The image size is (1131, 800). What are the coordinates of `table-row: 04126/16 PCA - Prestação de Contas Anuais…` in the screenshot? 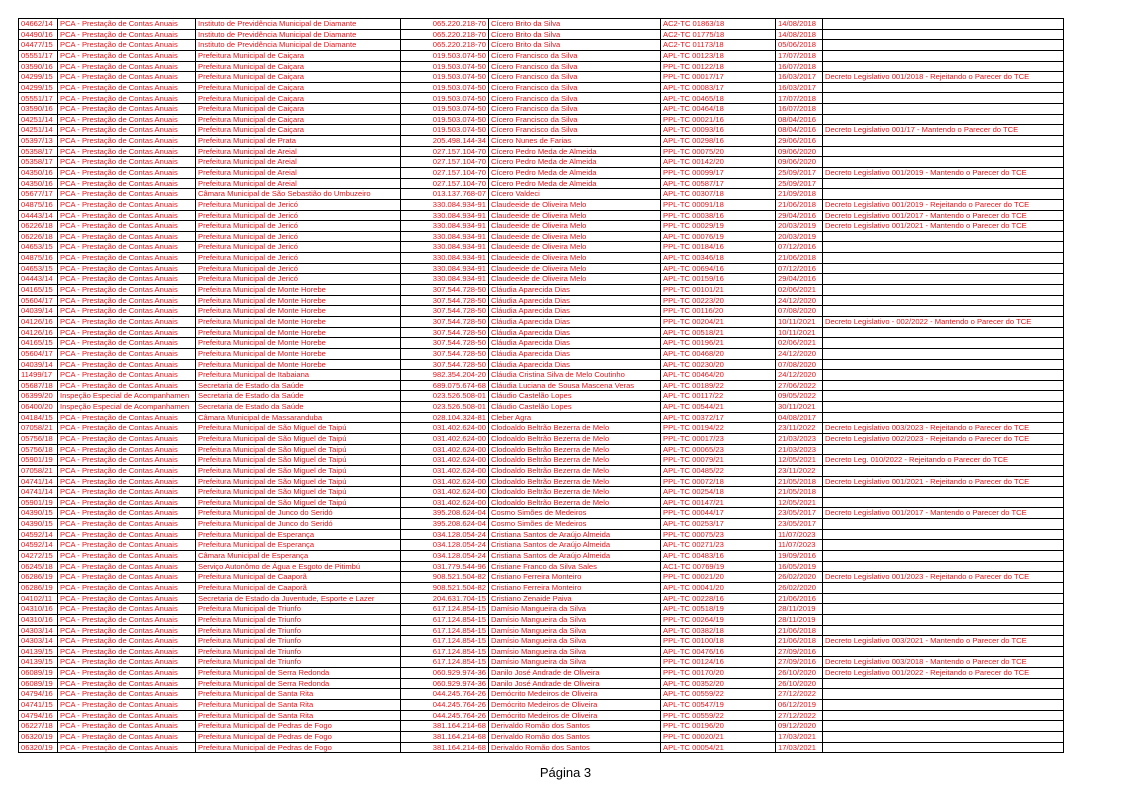 It's located at (541, 321).